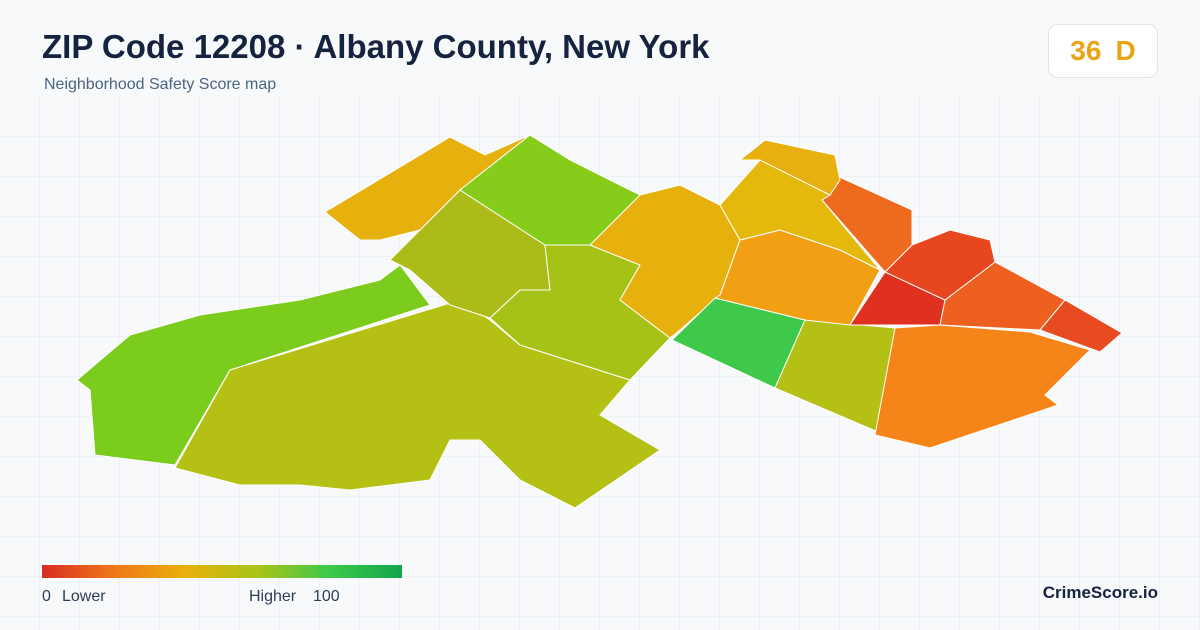  Describe the element at coordinates (376, 46) in the screenshot. I see `title: ZIP Code 12208 · Albany County, New York` at that location.